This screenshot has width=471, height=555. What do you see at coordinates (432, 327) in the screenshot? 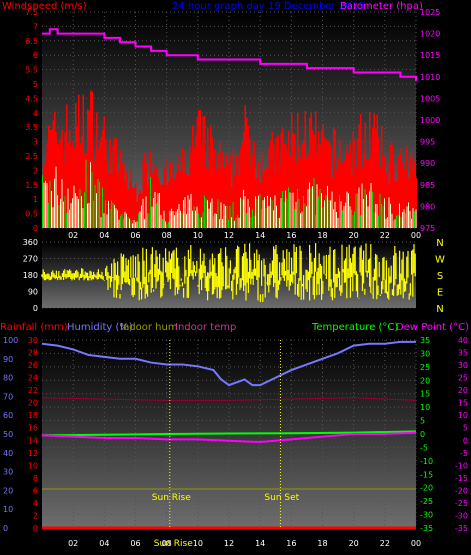
I see `dewpoint-axis-title: Dew Point (°C)` at bounding box center [432, 327].